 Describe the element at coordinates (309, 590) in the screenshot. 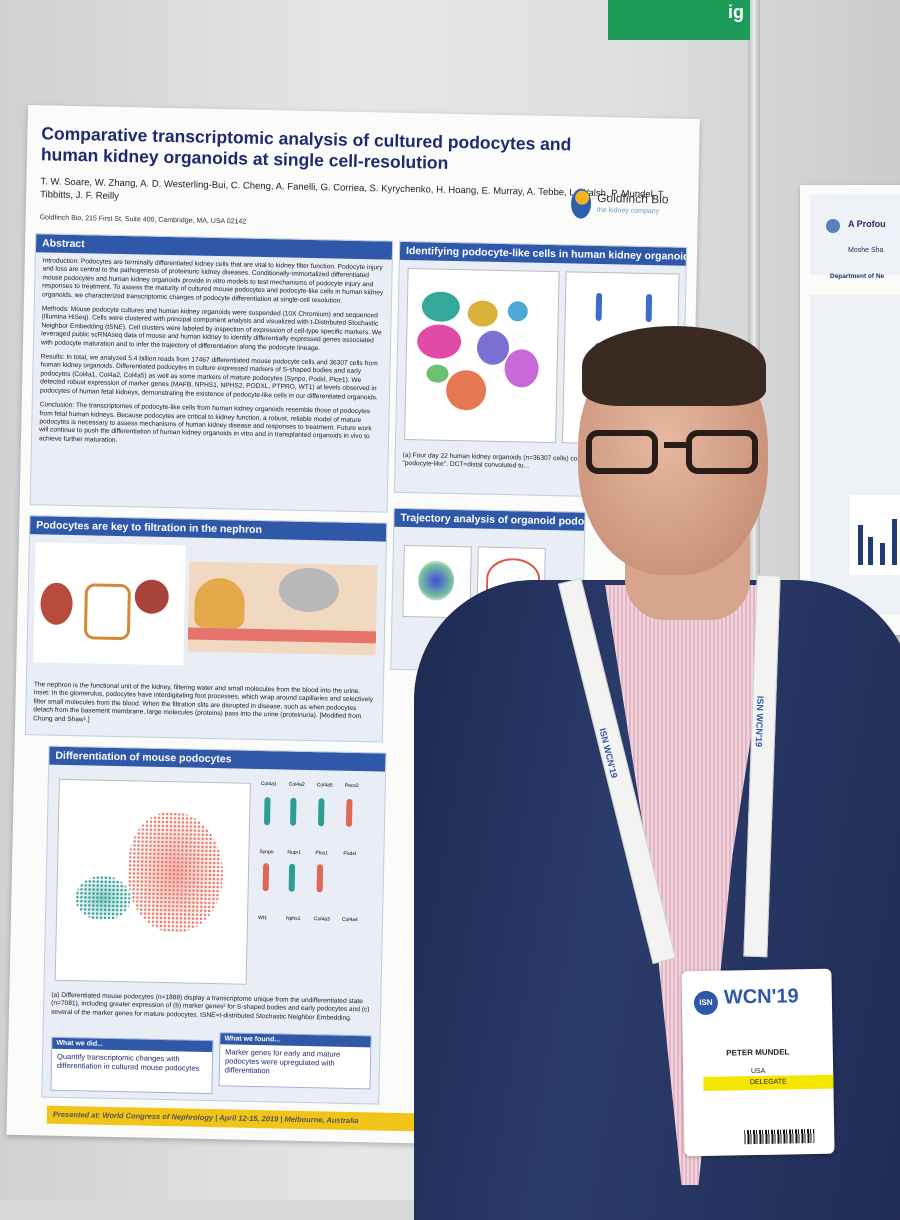

I see `detached-podocyte` at that location.